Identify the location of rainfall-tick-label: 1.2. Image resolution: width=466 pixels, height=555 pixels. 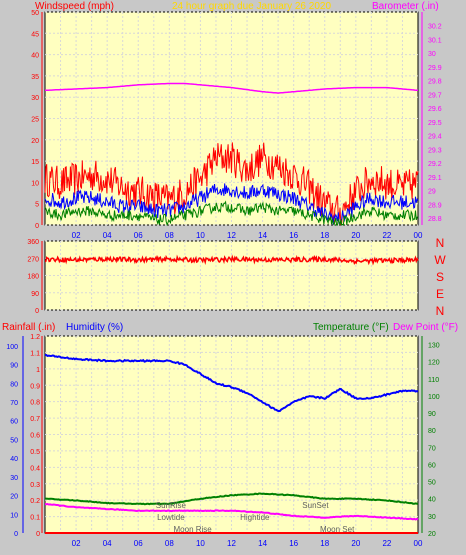
(35, 337).